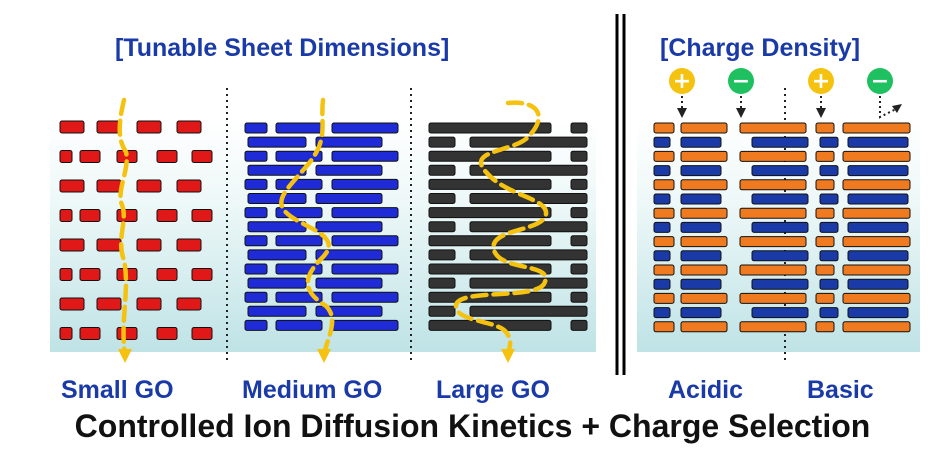  Describe the element at coordinates (880, 81) in the screenshot. I see `minus-icon: −` at that location.